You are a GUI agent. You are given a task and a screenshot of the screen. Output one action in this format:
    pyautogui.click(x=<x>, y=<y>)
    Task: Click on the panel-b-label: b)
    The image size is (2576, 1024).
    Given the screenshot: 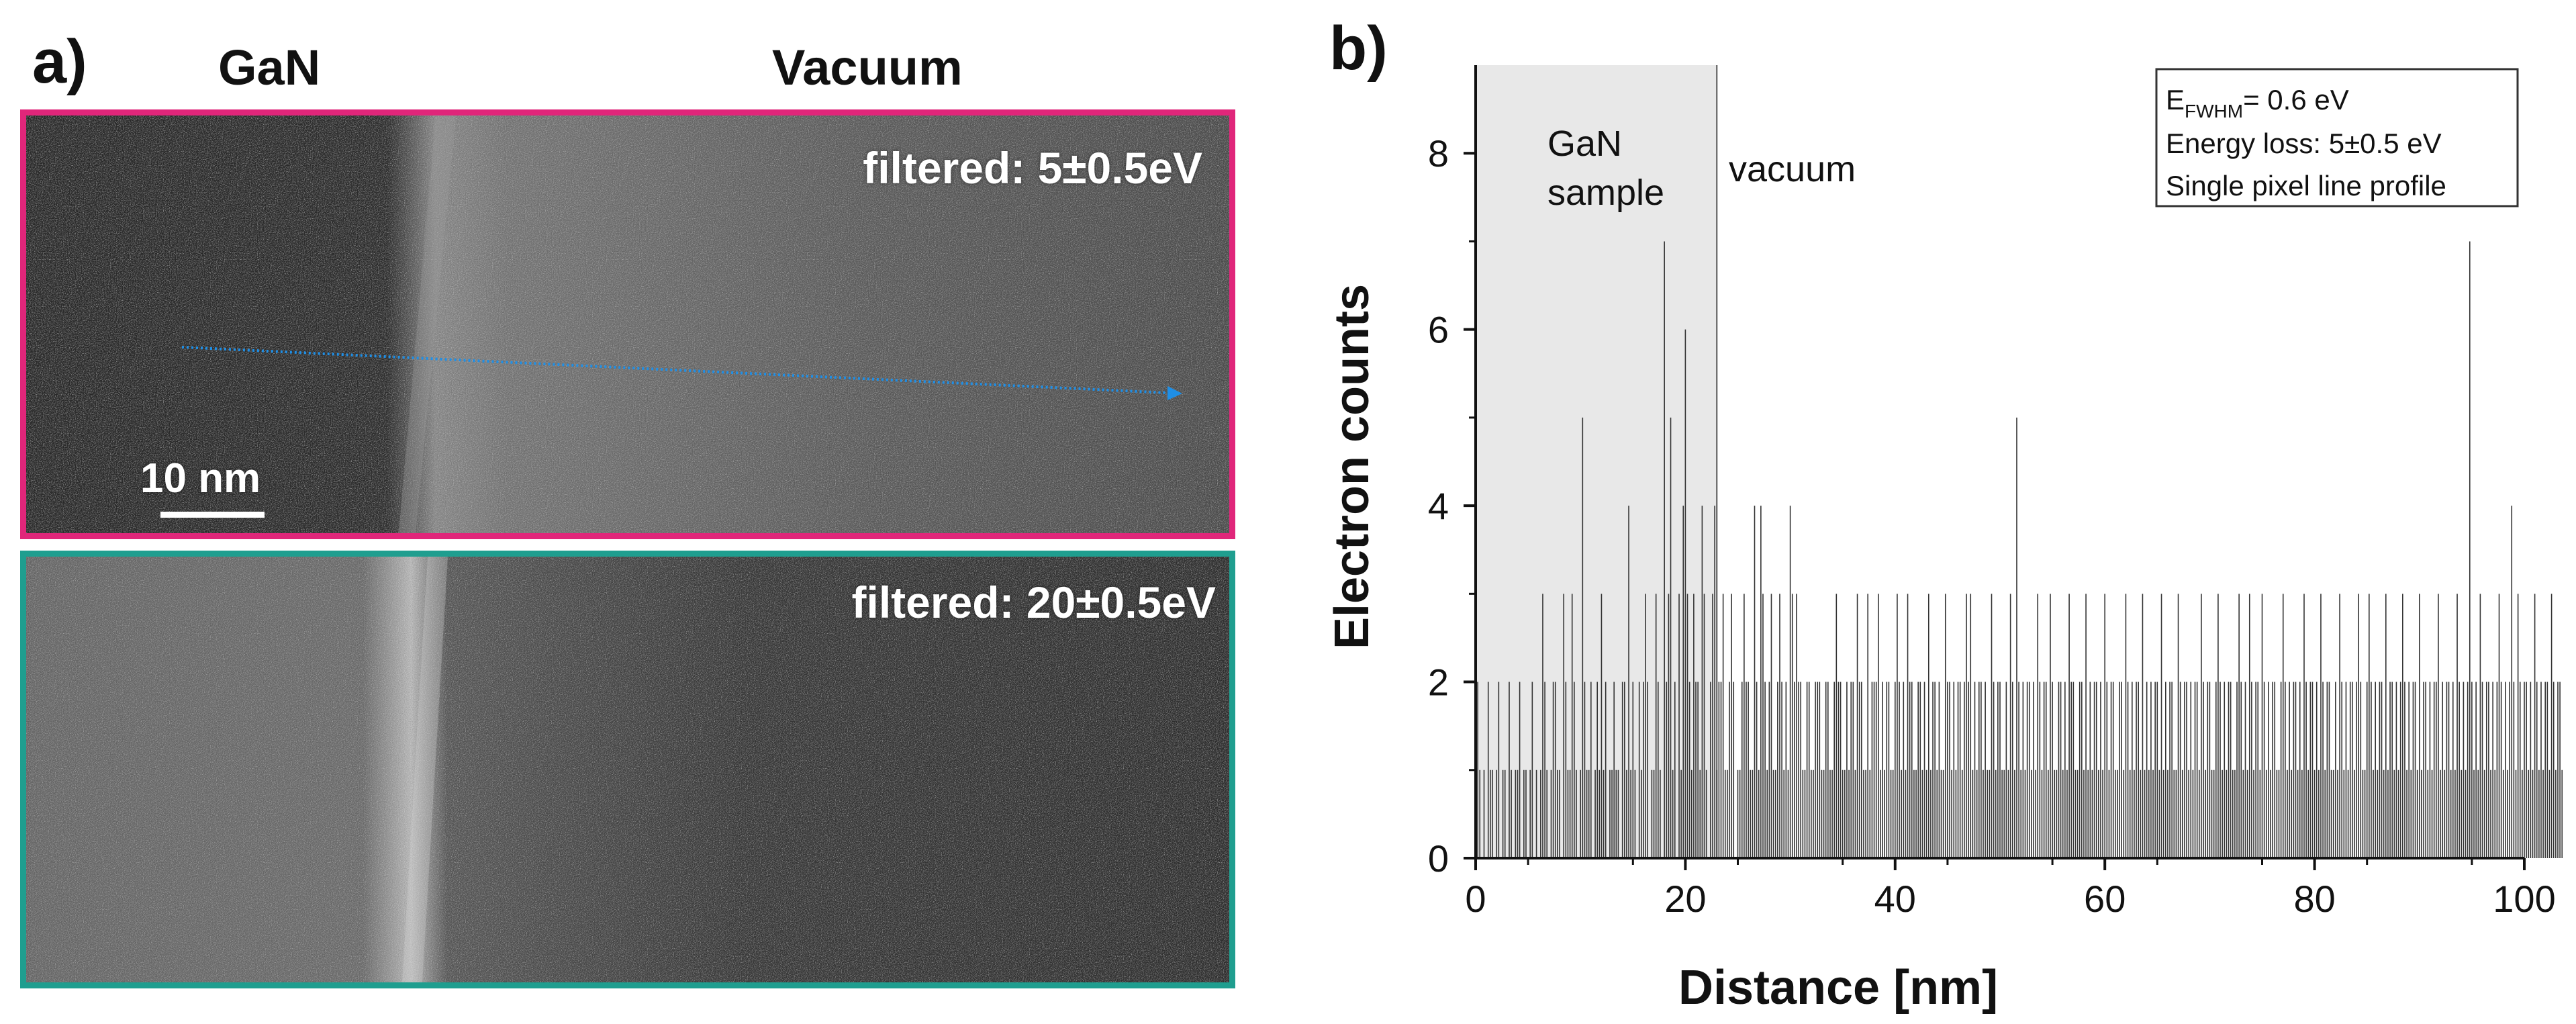 What is the action you would take?
    pyautogui.click(x=1358, y=48)
    